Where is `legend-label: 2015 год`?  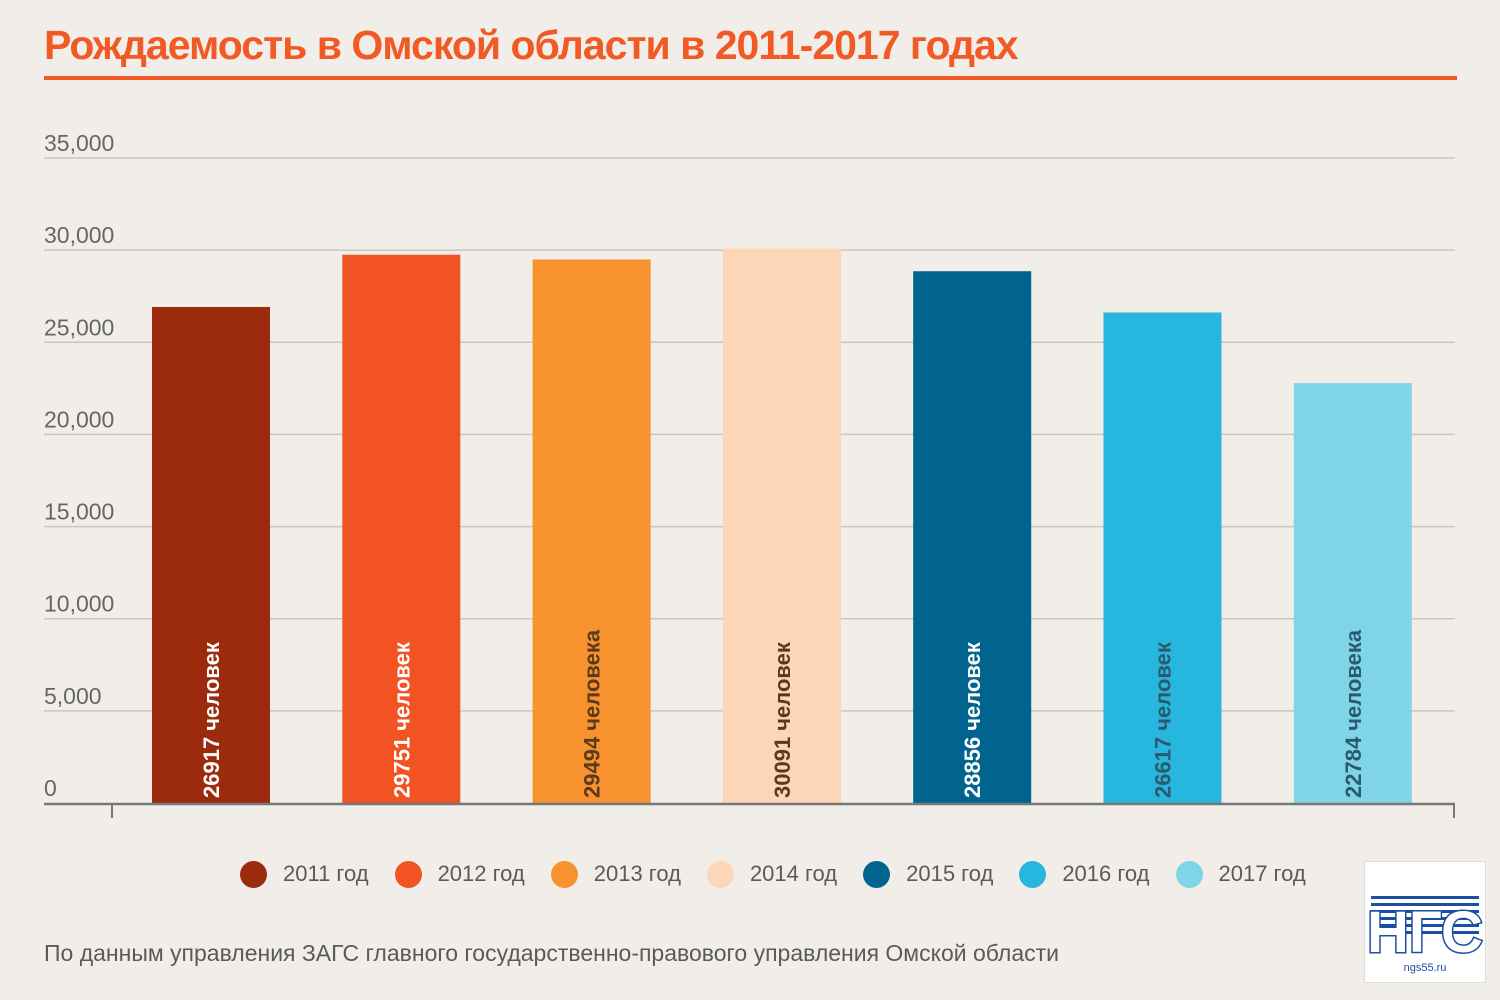 legend-label: 2015 год is located at coordinates (950, 873).